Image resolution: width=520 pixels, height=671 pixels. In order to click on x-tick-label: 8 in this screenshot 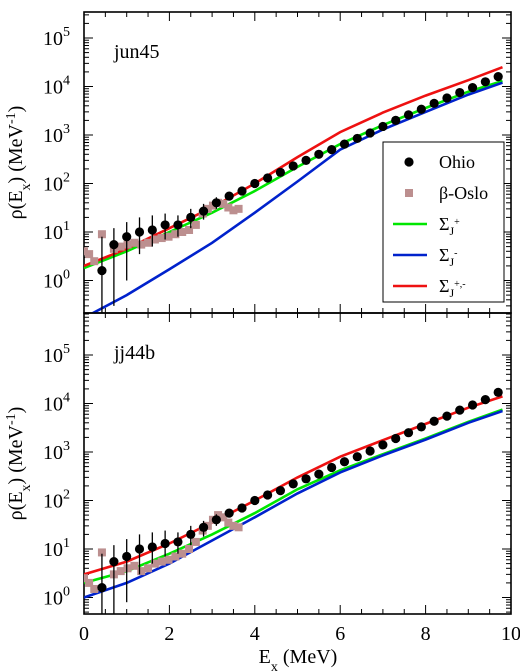, I will do `click(426, 634)`.